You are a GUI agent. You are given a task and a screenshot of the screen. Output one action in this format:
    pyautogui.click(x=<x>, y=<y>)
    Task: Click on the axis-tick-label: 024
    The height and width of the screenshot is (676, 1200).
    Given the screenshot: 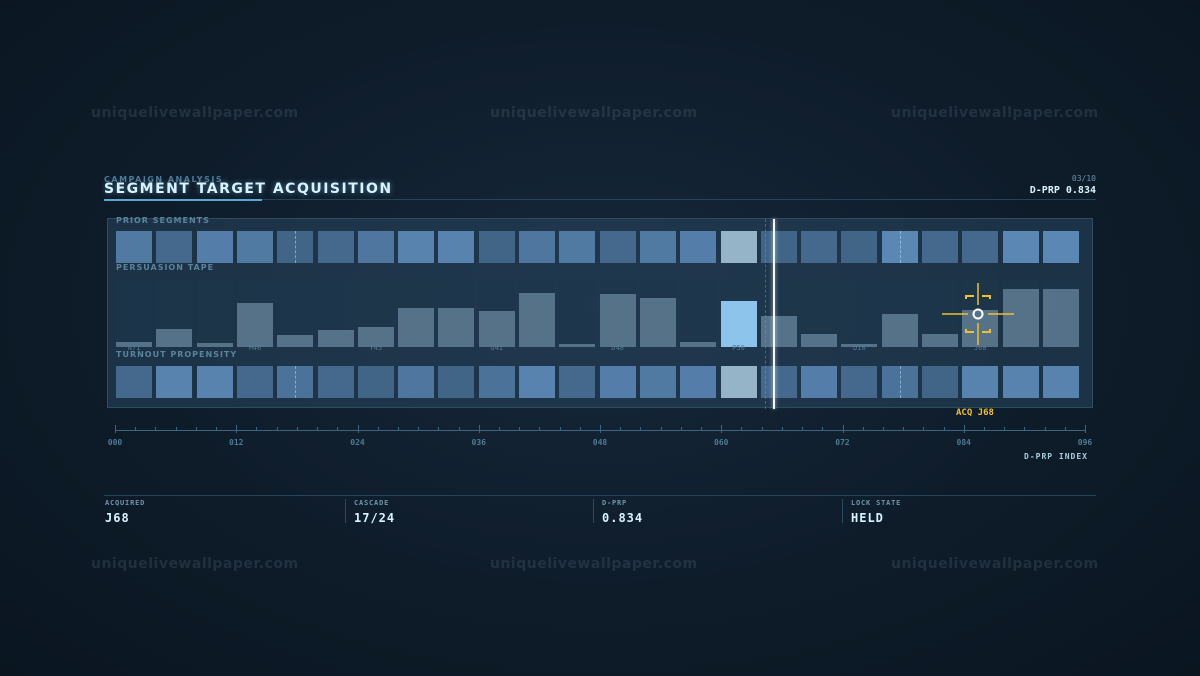 What is the action you would take?
    pyautogui.click(x=357, y=442)
    